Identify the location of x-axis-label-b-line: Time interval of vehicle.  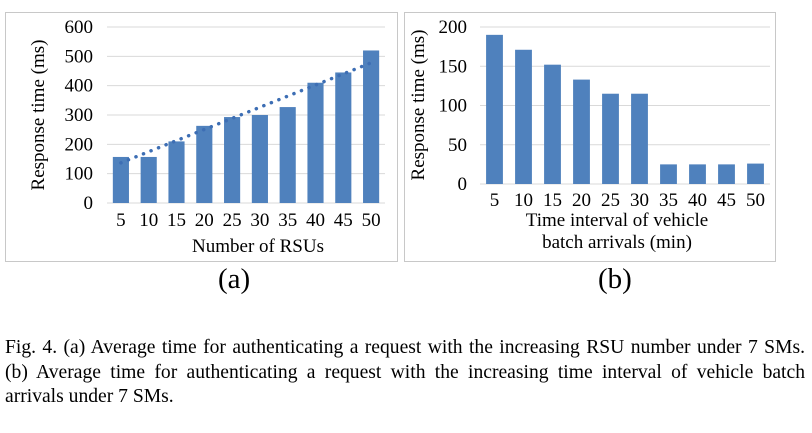
(617, 220).